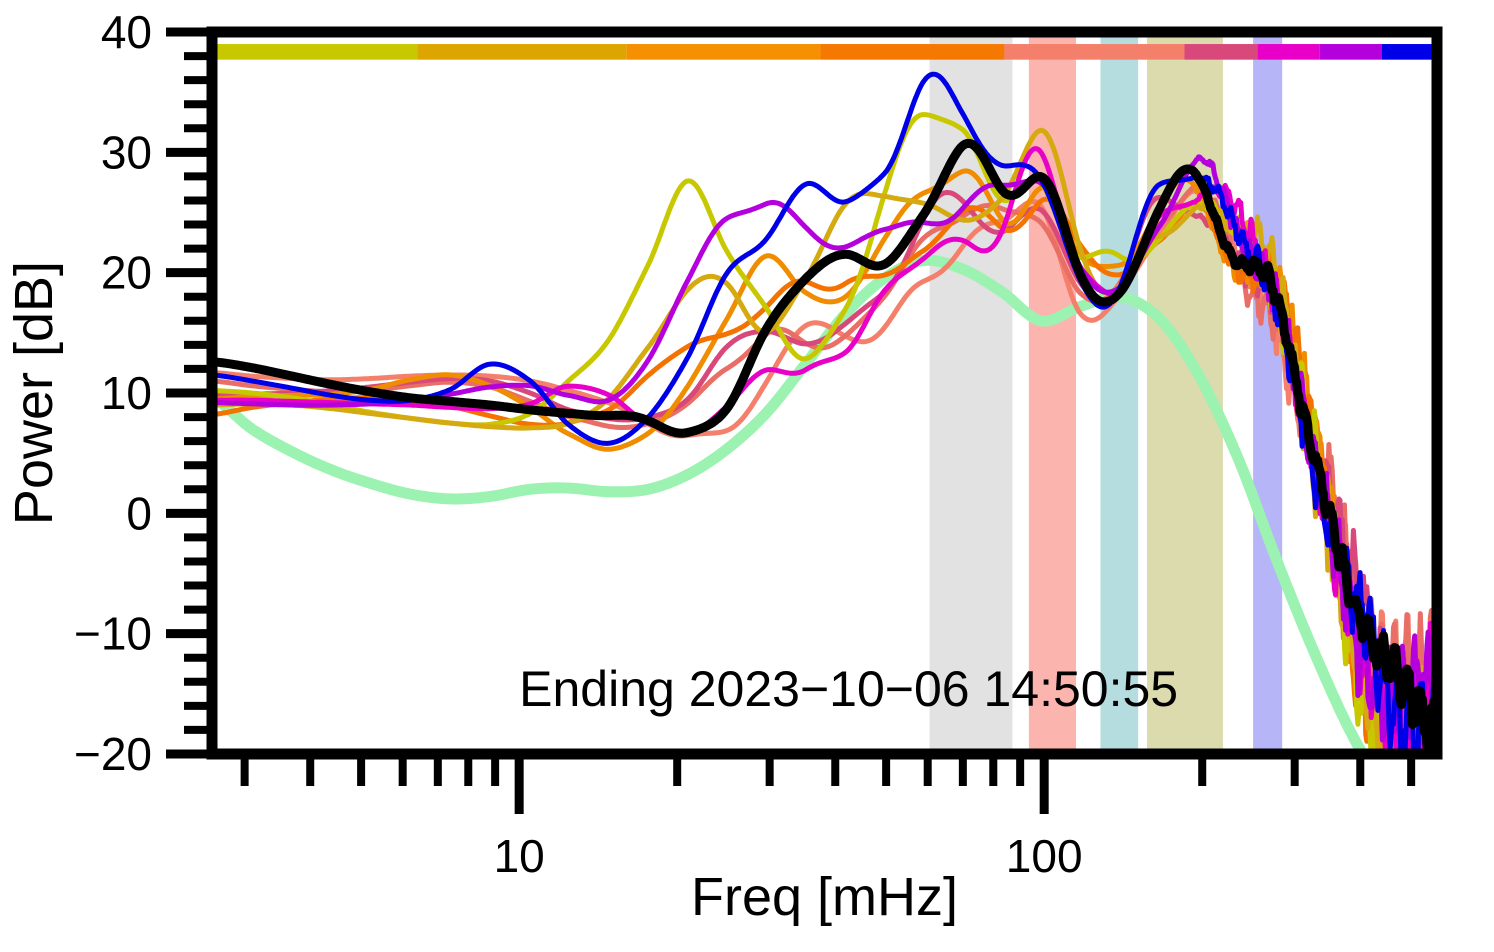 This screenshot has height=952, width=1494. I want to click on axis-spine-right, so click(1437, 393).